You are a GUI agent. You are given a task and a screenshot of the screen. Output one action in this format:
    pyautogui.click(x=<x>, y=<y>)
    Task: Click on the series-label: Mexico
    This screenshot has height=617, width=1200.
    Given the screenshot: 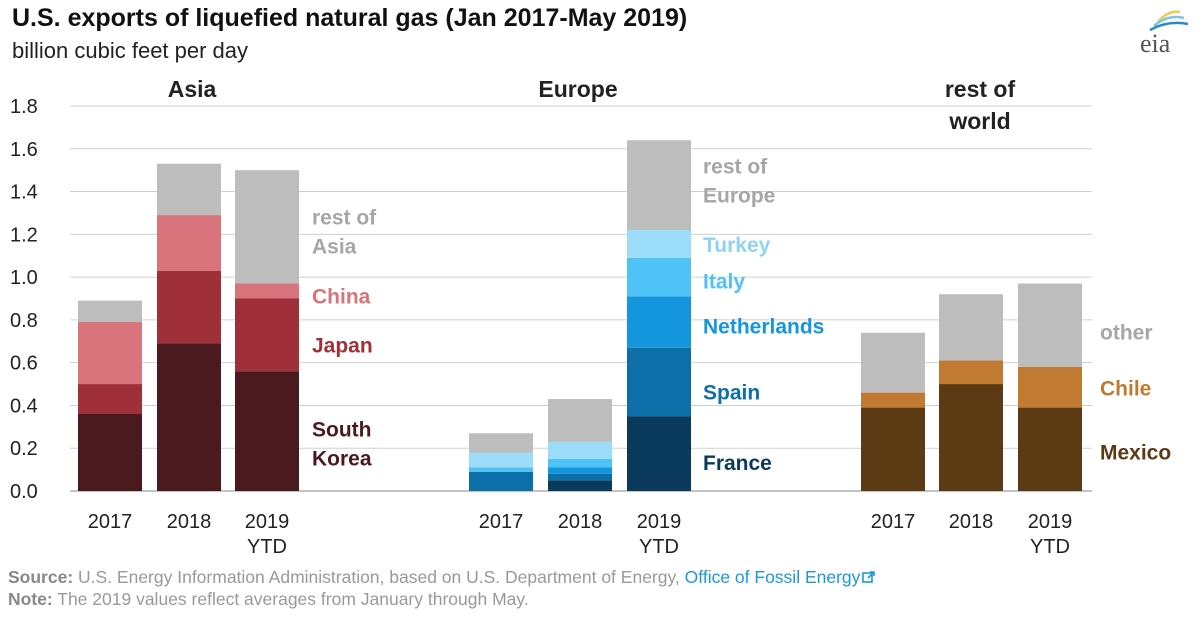 What is the action you would take?
    pyautogui.click(x=1135, y=453)
    